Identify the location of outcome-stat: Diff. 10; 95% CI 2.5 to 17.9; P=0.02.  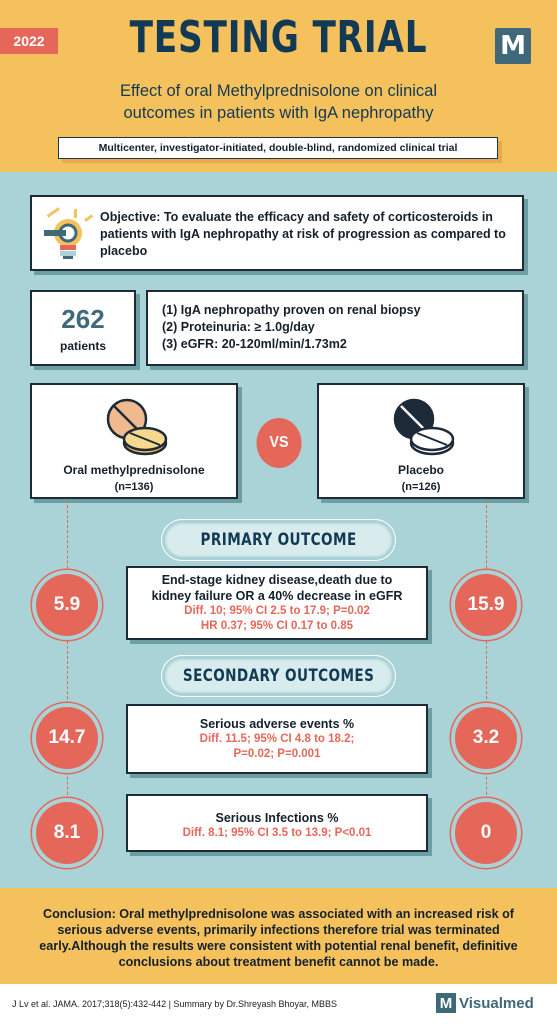
(277, 611).